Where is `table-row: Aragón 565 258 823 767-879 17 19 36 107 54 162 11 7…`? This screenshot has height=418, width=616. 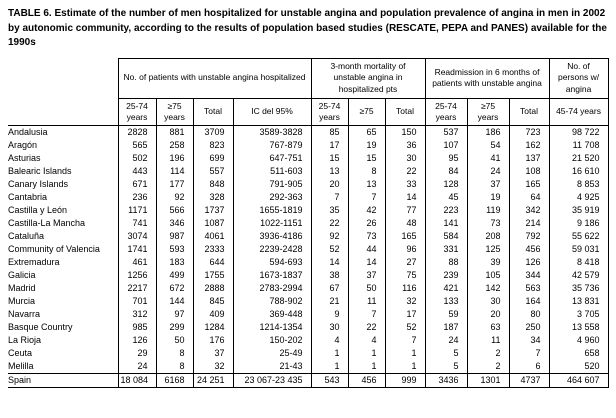
table-row: Aragón 565 258 823 767-879 17 19 36 107 54 162 11 7… is located at coordinates (308, 145).